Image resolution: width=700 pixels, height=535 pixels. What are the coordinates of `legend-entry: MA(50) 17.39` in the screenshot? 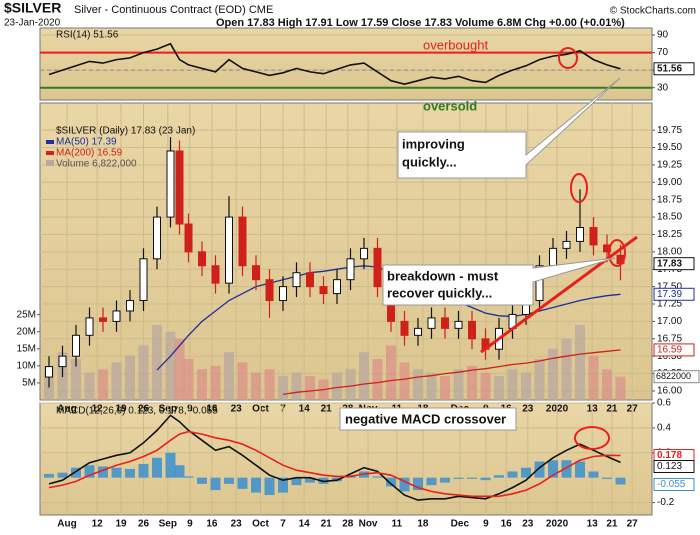 It's located at (86, 142).